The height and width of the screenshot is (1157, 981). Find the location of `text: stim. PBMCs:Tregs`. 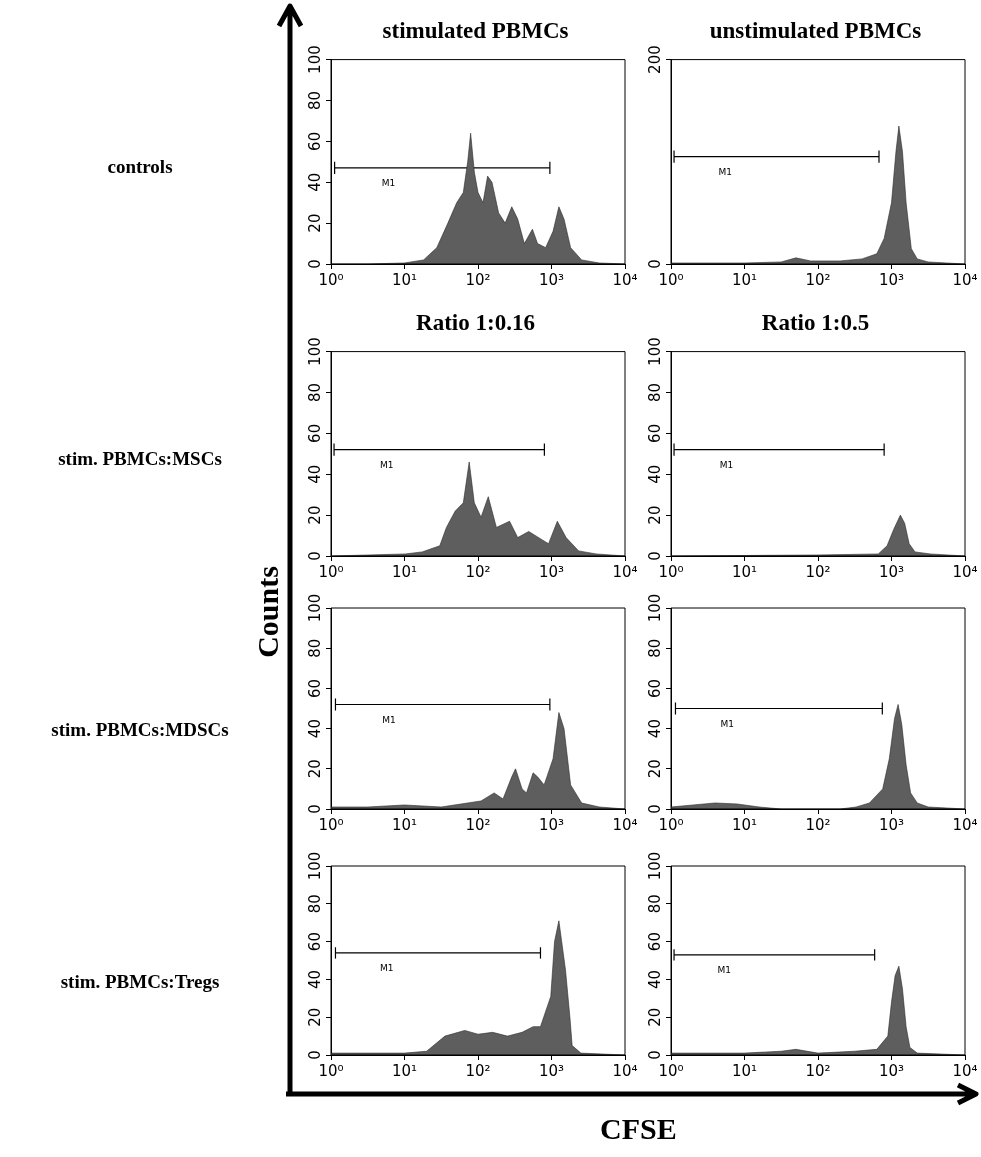

text: stim. PBMCs:Tregs is located at coordinates (140, 981).